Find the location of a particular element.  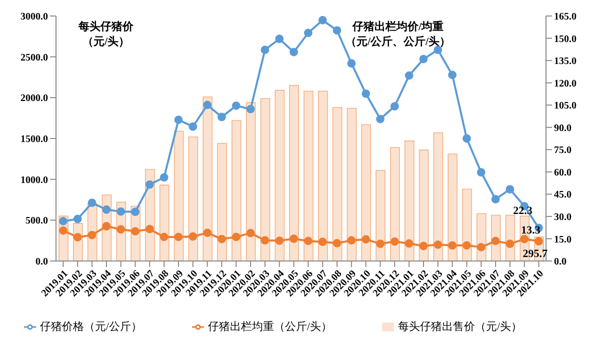

legend-label: 仔猪出栏均重（公斤/头） is located at coordinates (270, 327).